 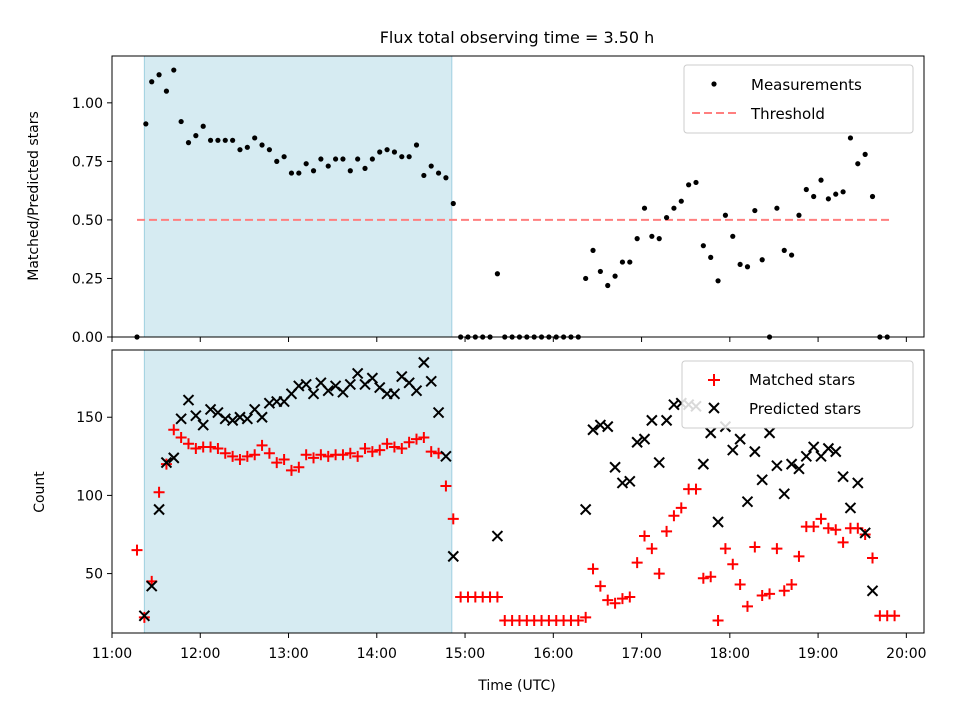 I want to click on x-tick-label: 12:00, so click(x=200, y=654).